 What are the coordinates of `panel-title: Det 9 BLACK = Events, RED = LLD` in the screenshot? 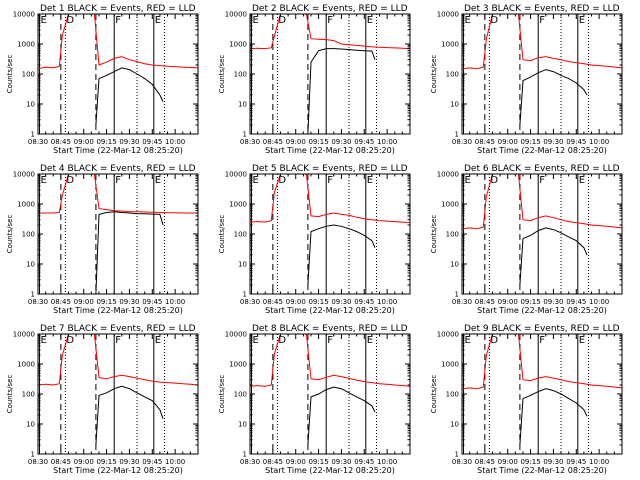 It's located at (542, 329).